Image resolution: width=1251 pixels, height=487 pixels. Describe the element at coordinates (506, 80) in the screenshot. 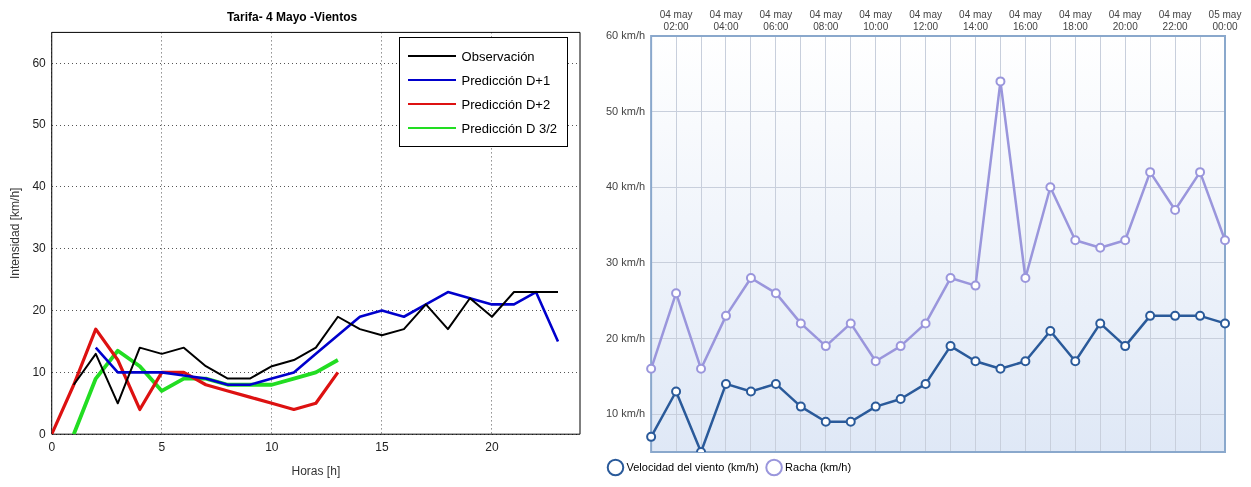

I see `legend-label: Predicción D+1` at that location.